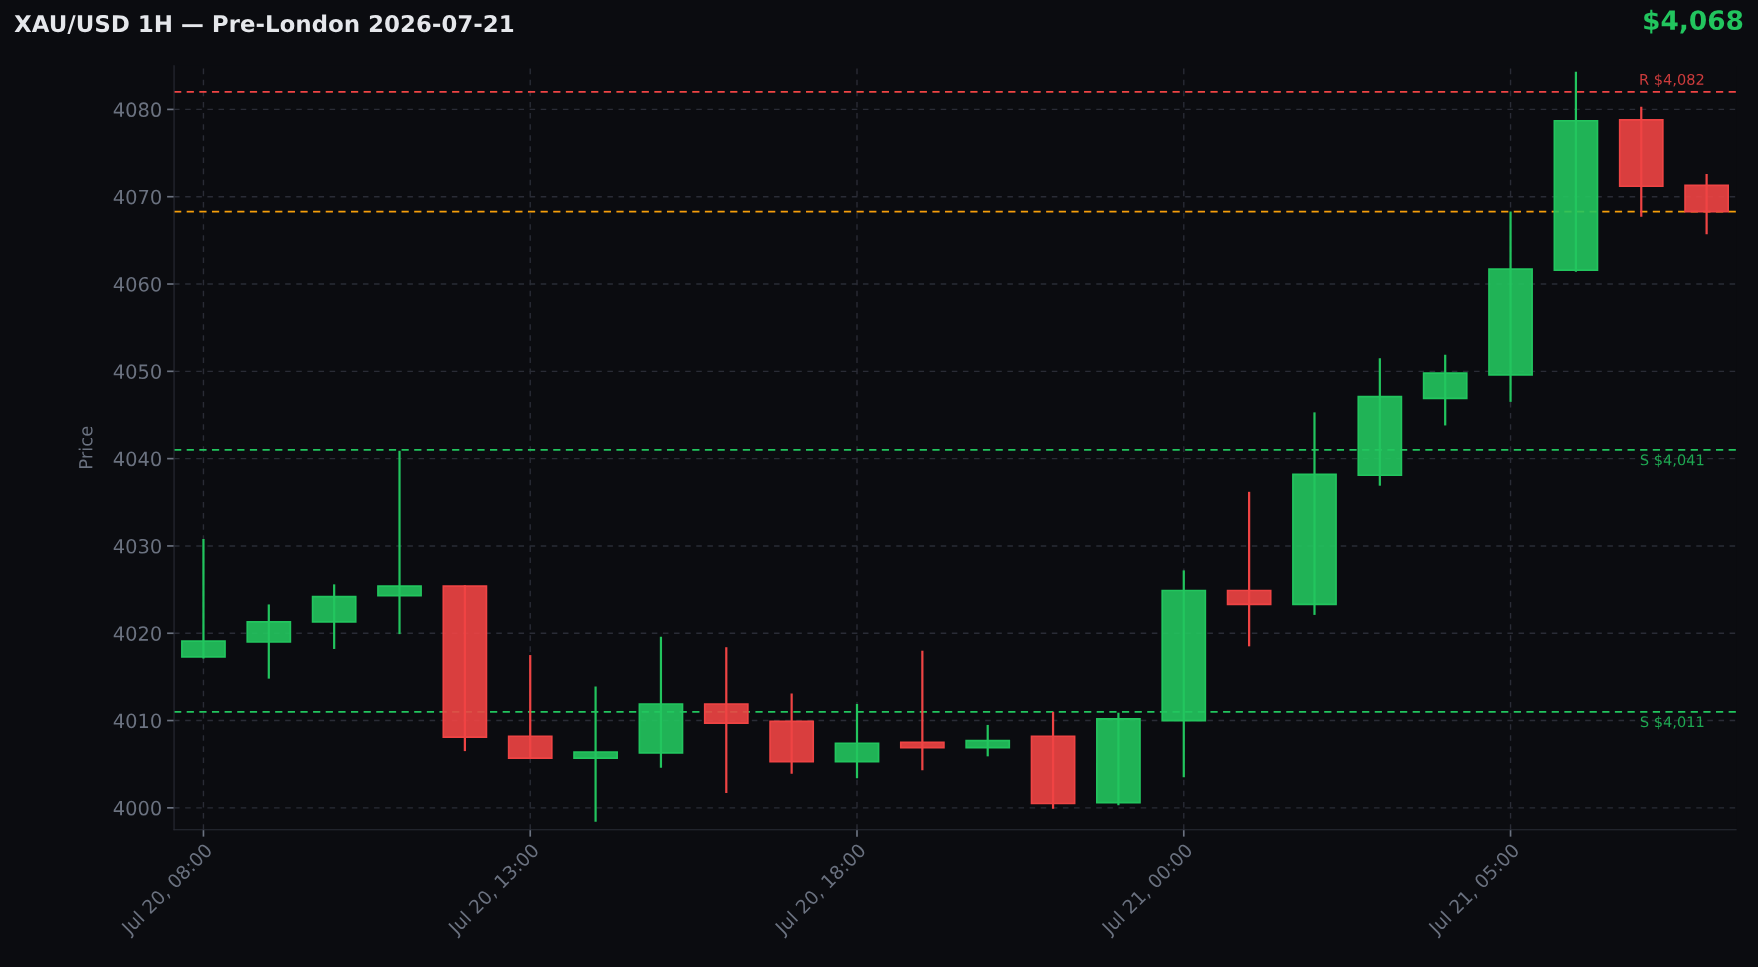  I want to click on y-tick-label: 4020, so click(137, 633).